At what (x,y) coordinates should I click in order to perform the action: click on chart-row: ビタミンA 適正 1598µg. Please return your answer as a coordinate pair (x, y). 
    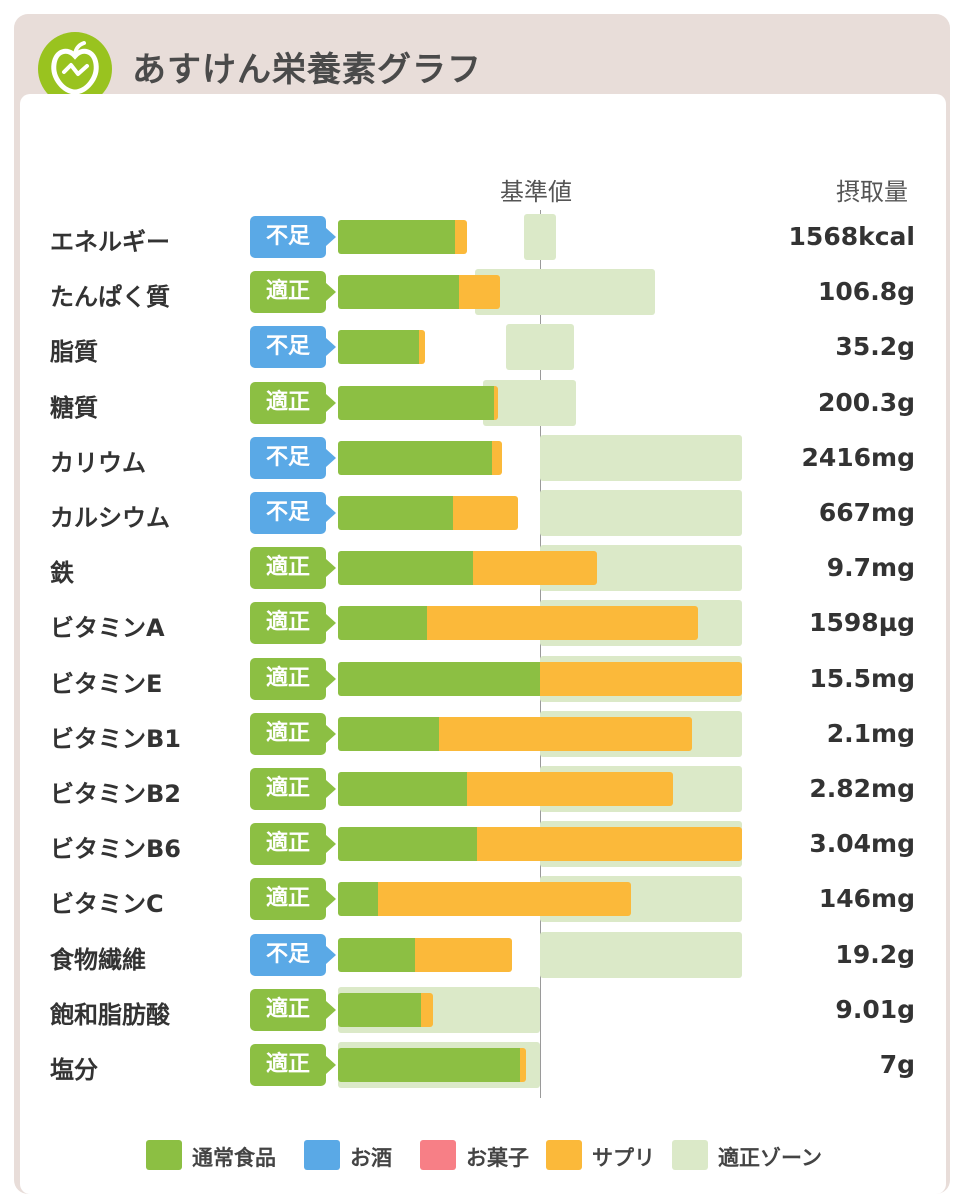
    Looking at the image, I should click on (482, 623).